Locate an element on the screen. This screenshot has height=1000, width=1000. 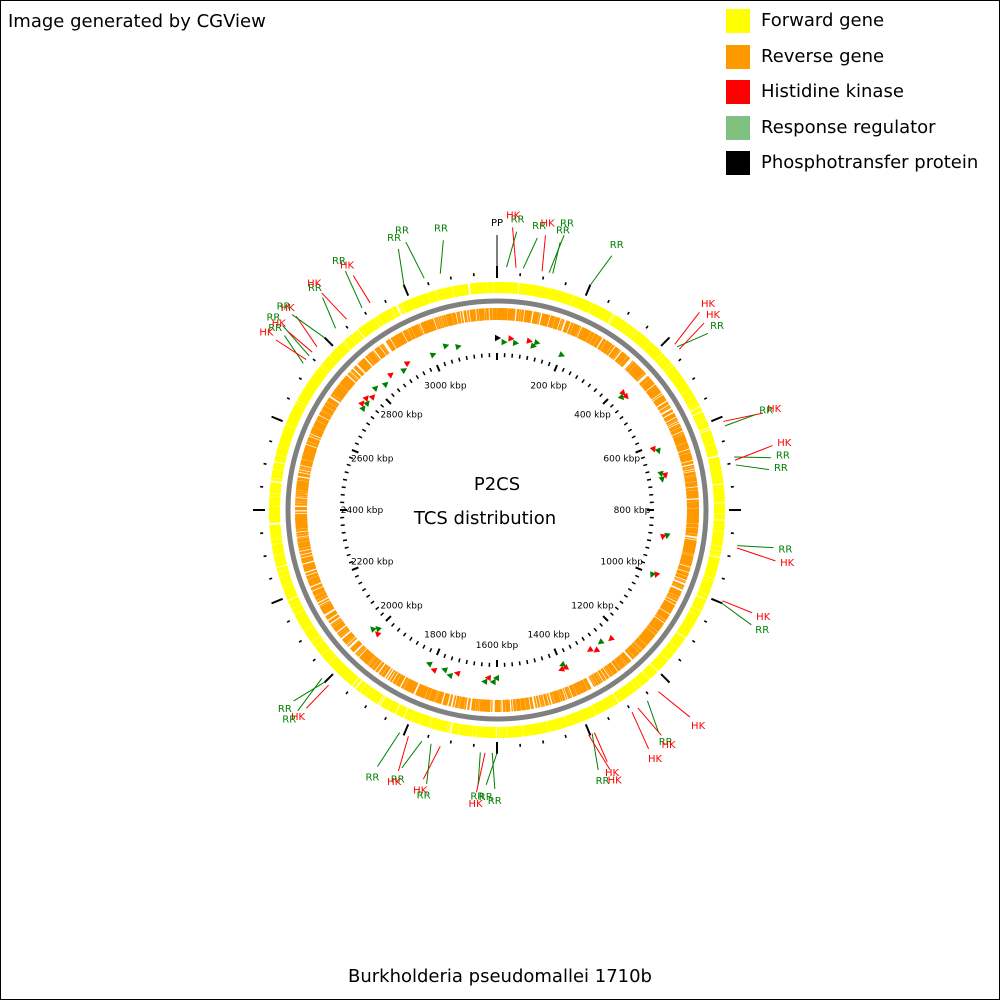
credit-text: Image generated by CGView is located at coordinates (137, 21).